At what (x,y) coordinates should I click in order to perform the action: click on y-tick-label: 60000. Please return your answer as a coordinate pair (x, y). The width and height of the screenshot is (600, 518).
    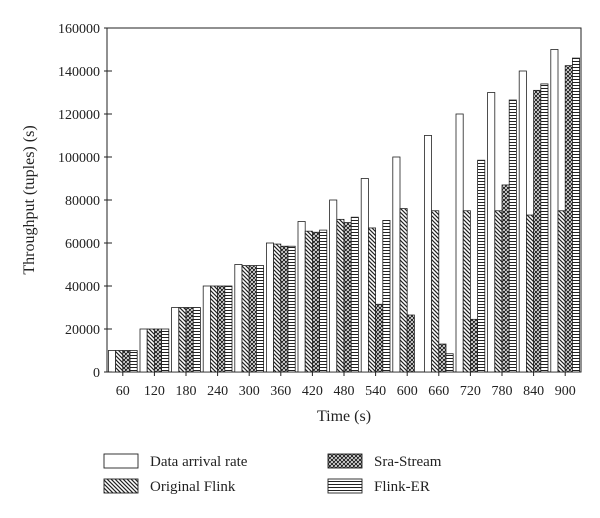
    Looking at the image, I should click on (82, 244).